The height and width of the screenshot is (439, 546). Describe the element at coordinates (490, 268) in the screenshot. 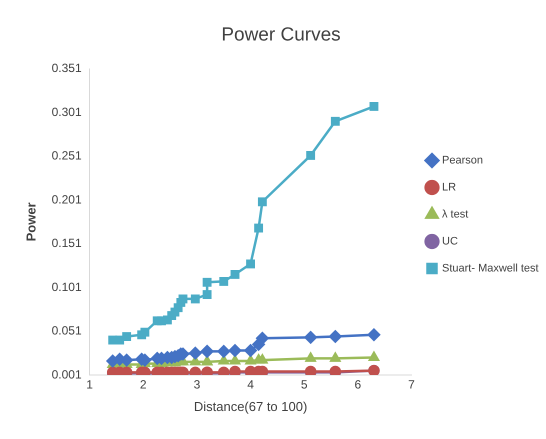

I see `legend-label: Stuart- Maxwell test` at that location.